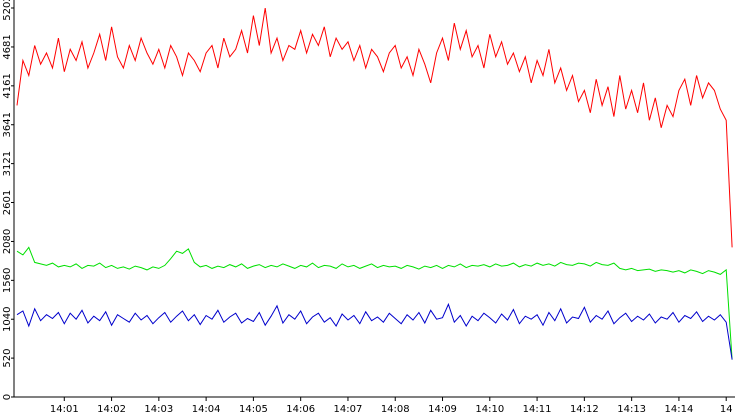  I want to click on y-tick-label: 4681, so click(7, 46).